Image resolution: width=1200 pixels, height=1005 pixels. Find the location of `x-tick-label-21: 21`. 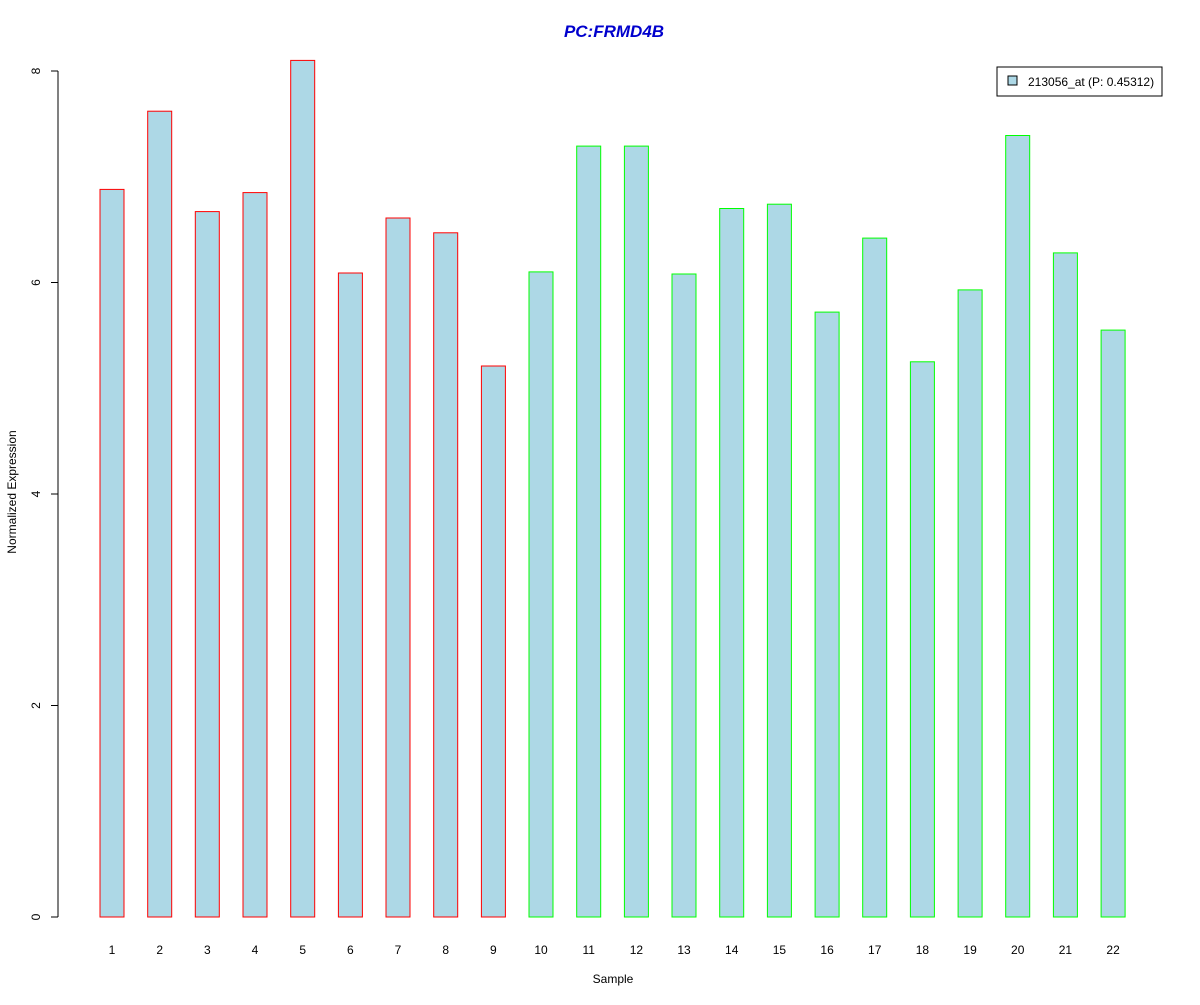

x-tick-label-21: 21 is located at coordinates (1066, 950).